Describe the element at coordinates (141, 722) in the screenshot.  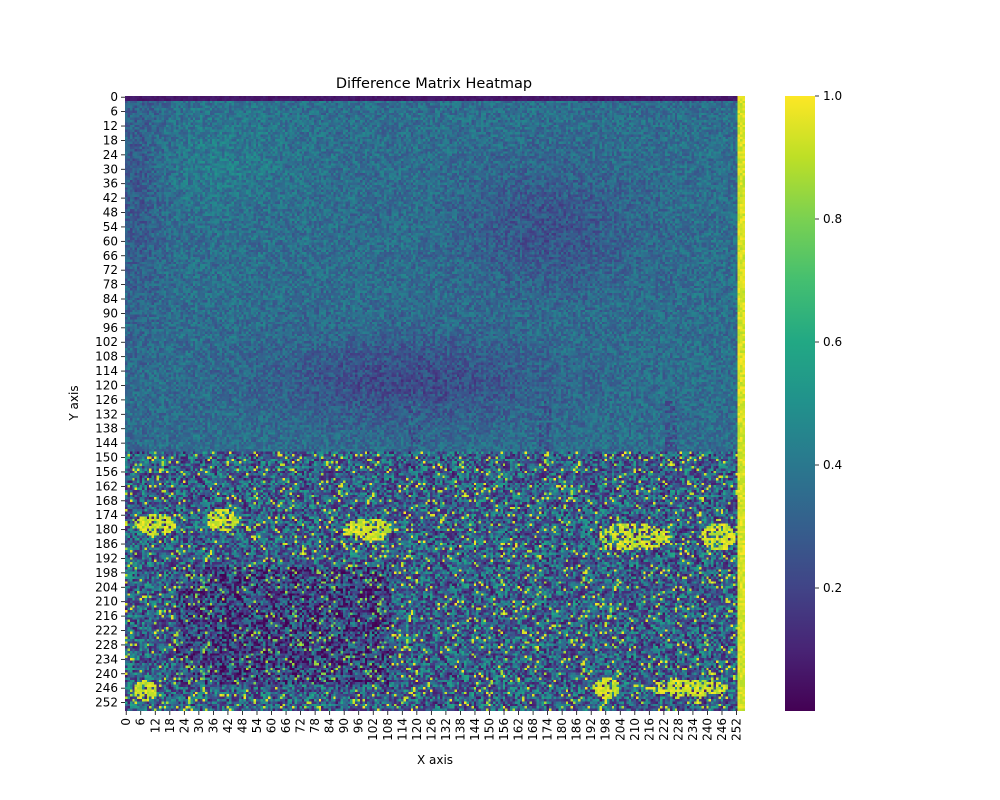
I see `x-tick-label: 6` at that location.